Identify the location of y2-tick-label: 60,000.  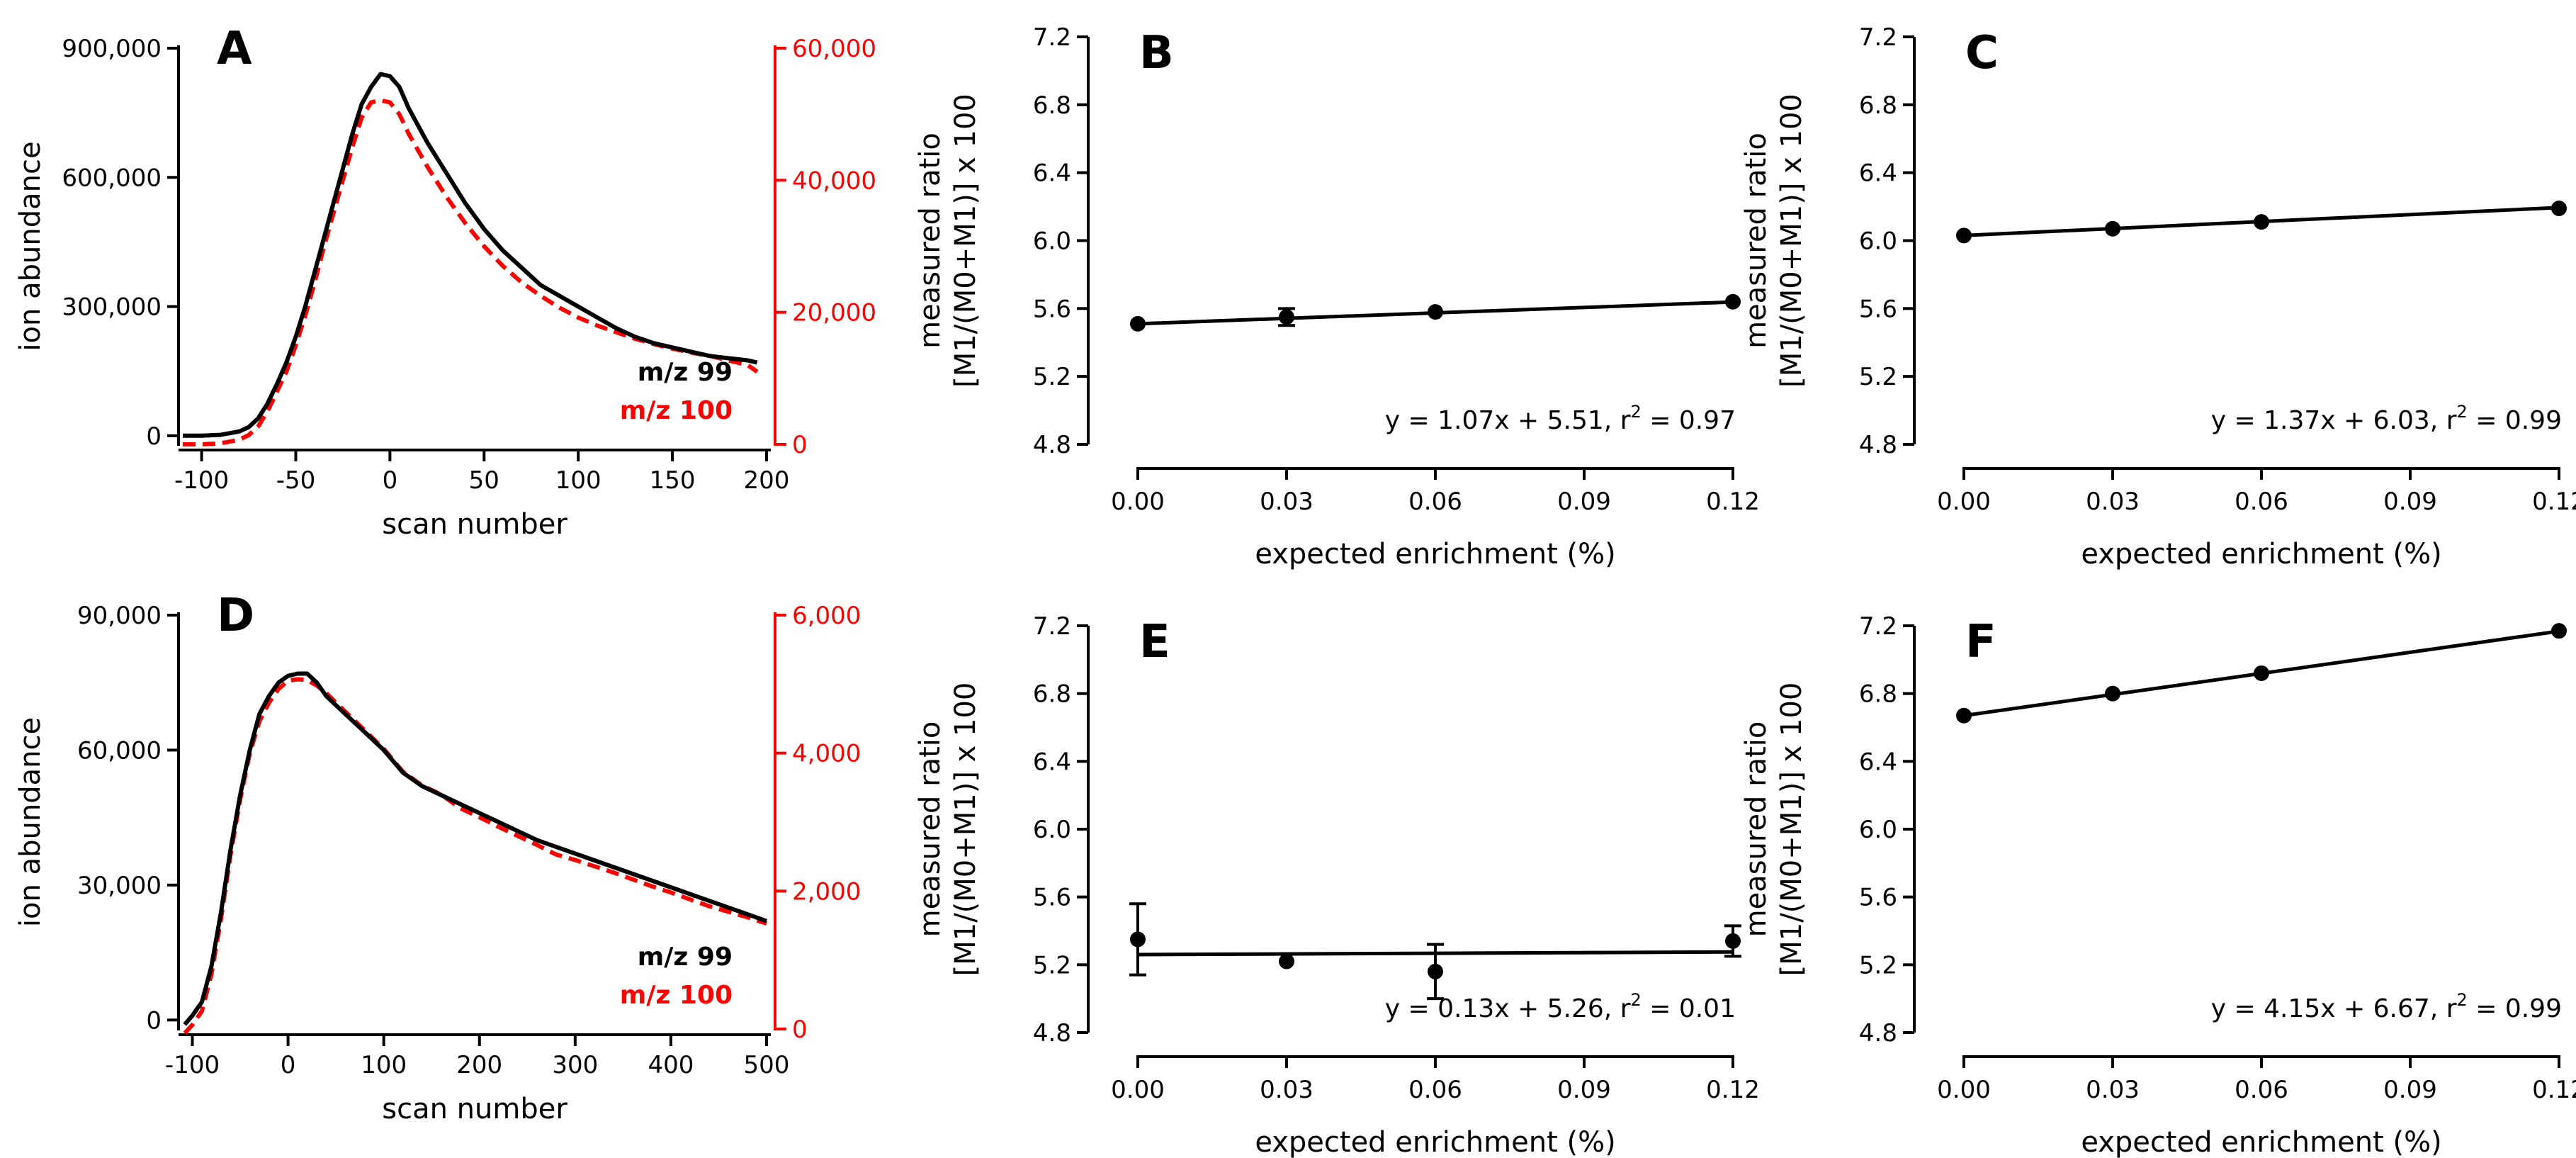
(834, 49).